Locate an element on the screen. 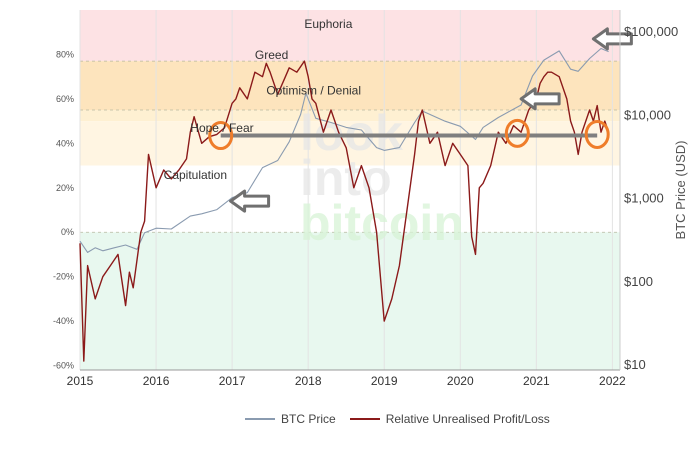  y-right-tick-label: $10 is located at coordinates (635, 364).